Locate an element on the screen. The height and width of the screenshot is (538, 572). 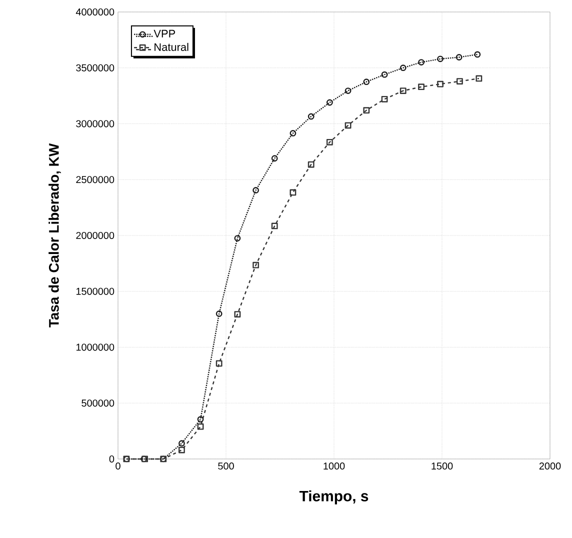
x-tick-label: 500 is located at coordinates (226, 466).